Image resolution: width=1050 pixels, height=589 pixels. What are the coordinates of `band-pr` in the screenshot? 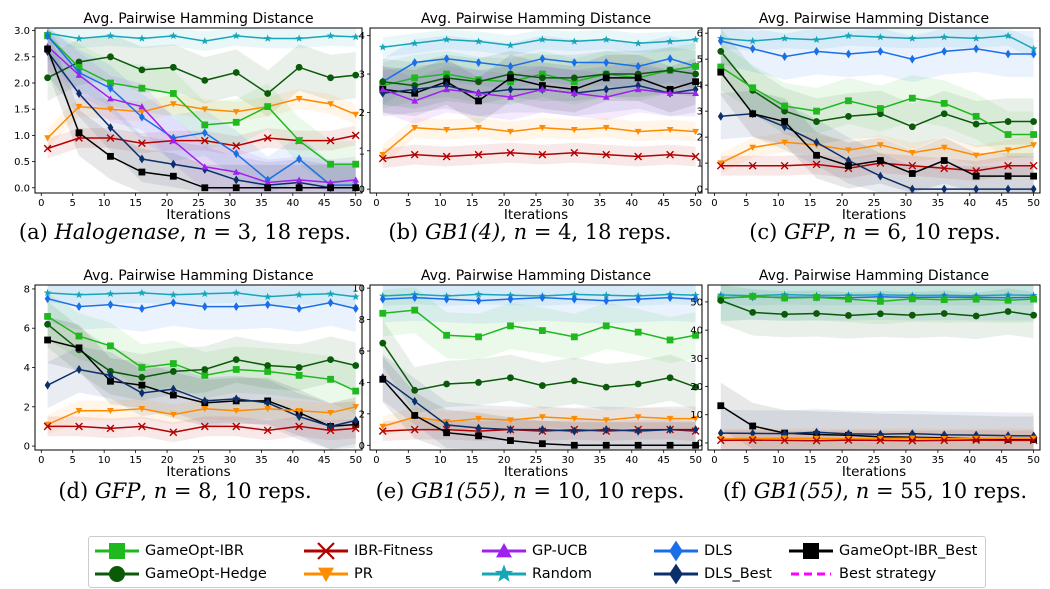 It's located at (539, 422).